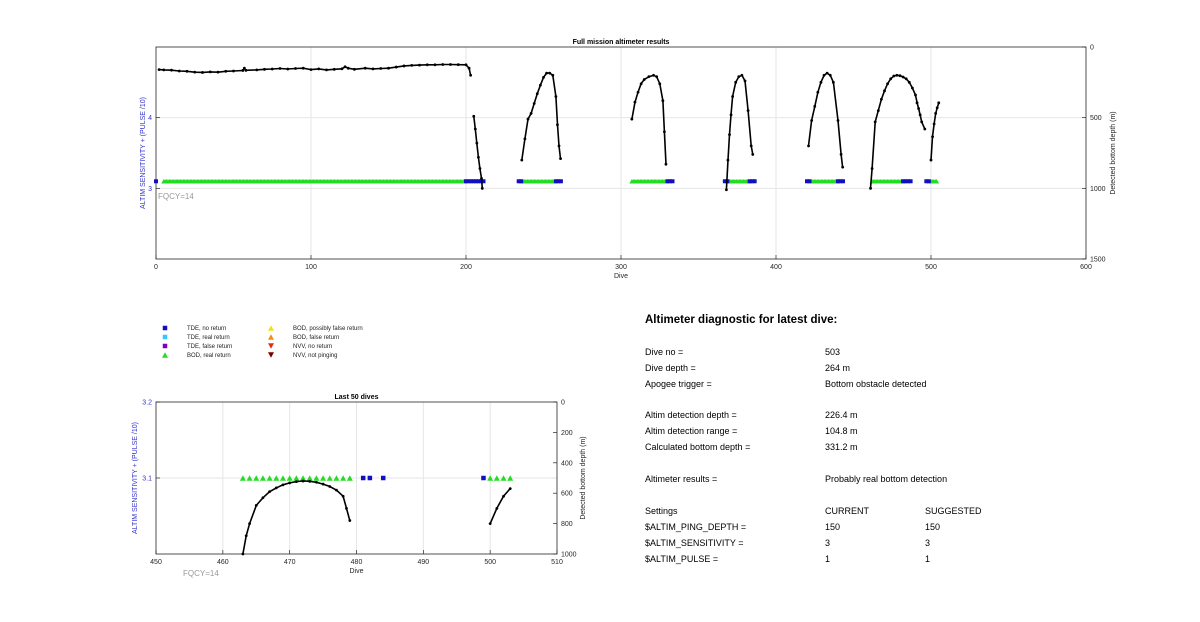 This screenshot has width=1200, height=622. Describe the element at coordinates (328, 329) in the screenshot. I see `legend-label: BOD, possibly false return` at that location.